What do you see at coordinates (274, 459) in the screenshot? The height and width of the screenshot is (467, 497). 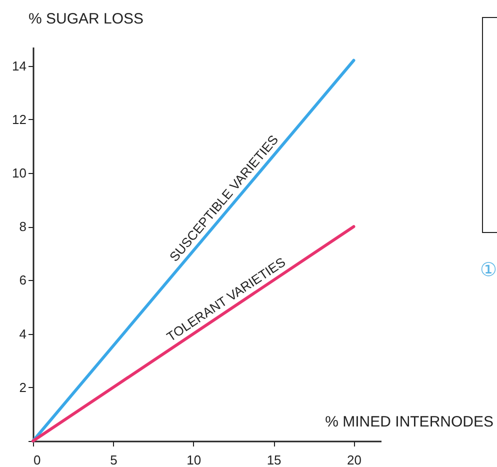 I see `x-tick-label: 15` at bounding box center [274, 459].